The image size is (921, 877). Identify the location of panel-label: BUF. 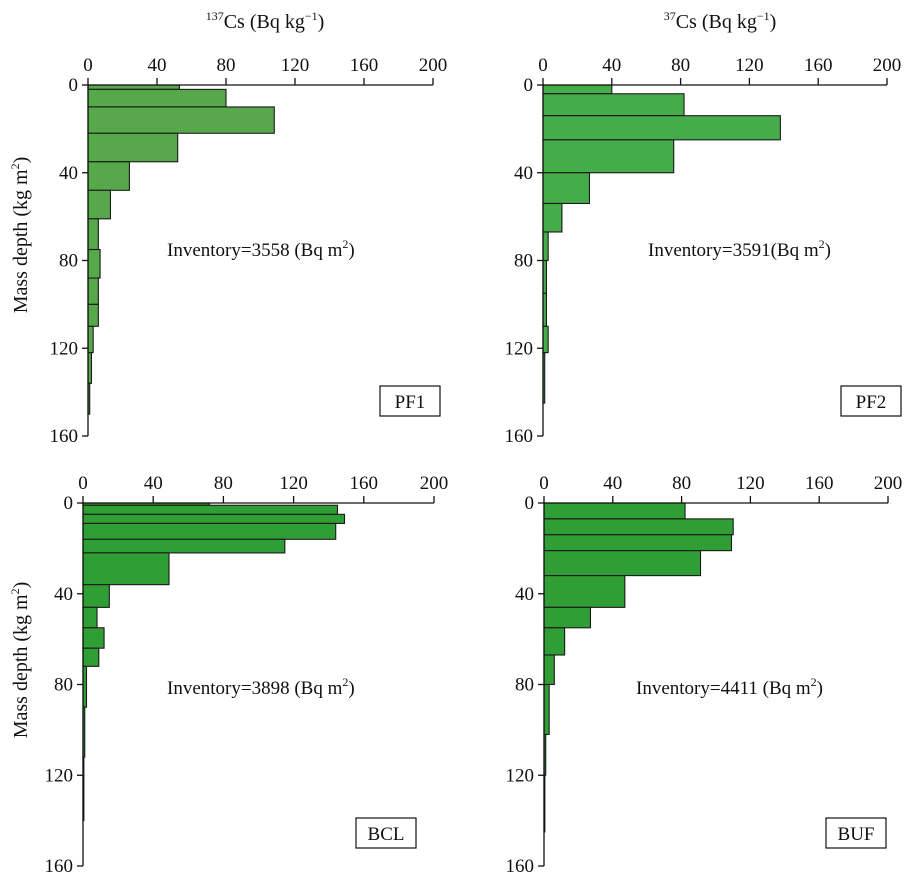
(856, 834).